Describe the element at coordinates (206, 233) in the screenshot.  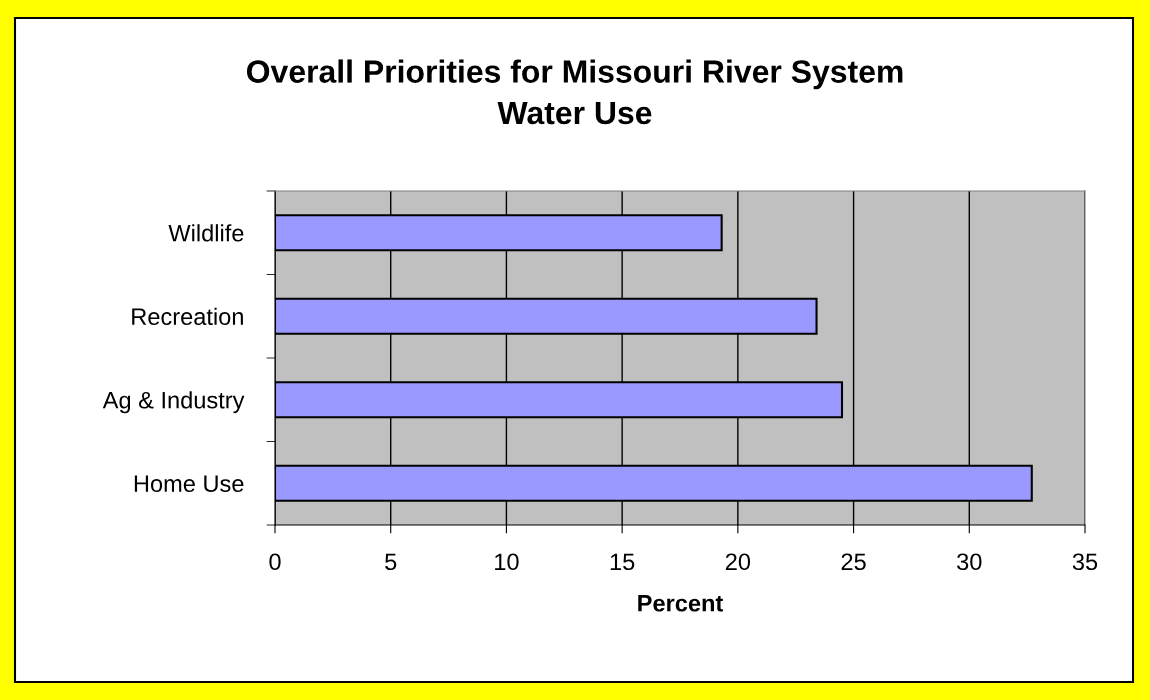
I see `y-tick-label: Wildlife` at that location.